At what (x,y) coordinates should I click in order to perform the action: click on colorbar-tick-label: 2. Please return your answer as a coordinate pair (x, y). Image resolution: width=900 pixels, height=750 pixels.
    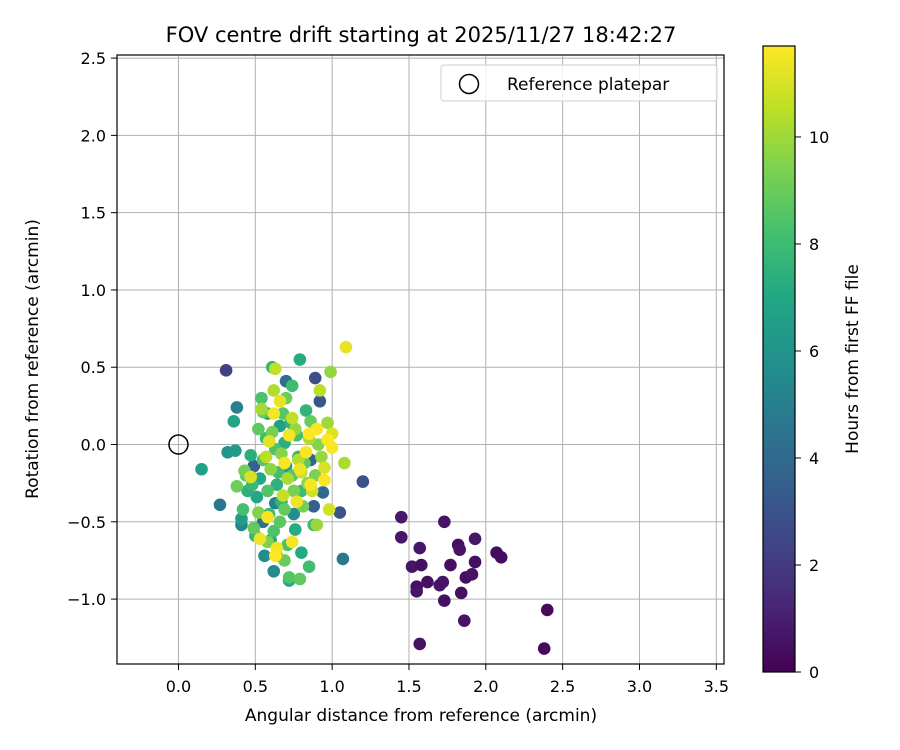
    Looking at the image, I should click on (814, 565).